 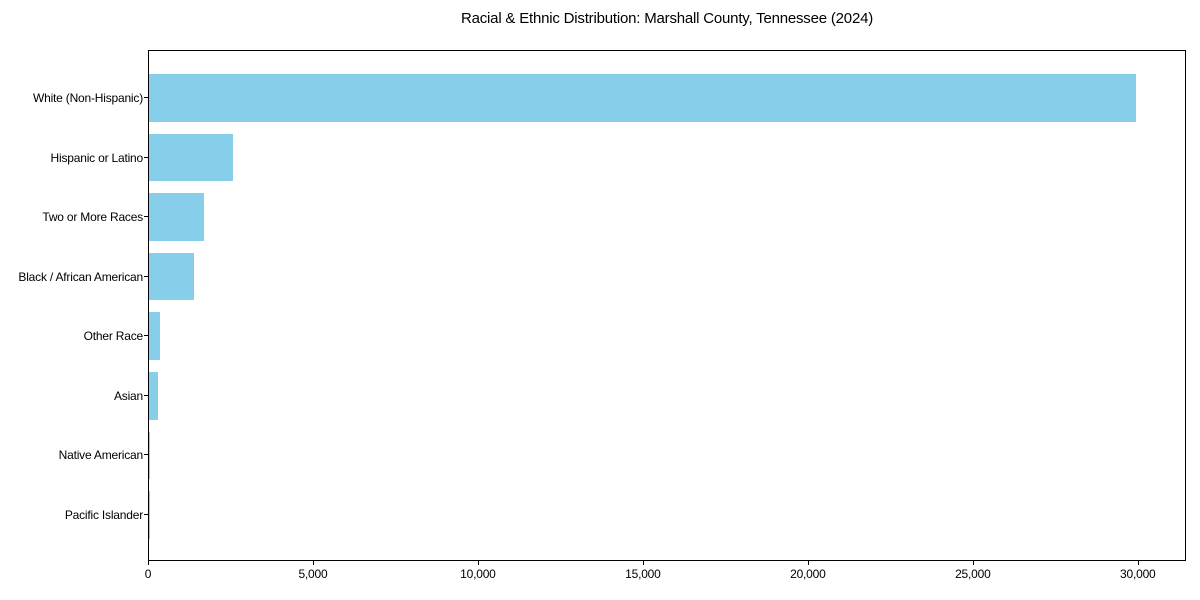 What do you see at coordinates (113, 336) in the screenshot?
I see `y-tick-label-other-race: Other Race` at bounding box center [113, 336].